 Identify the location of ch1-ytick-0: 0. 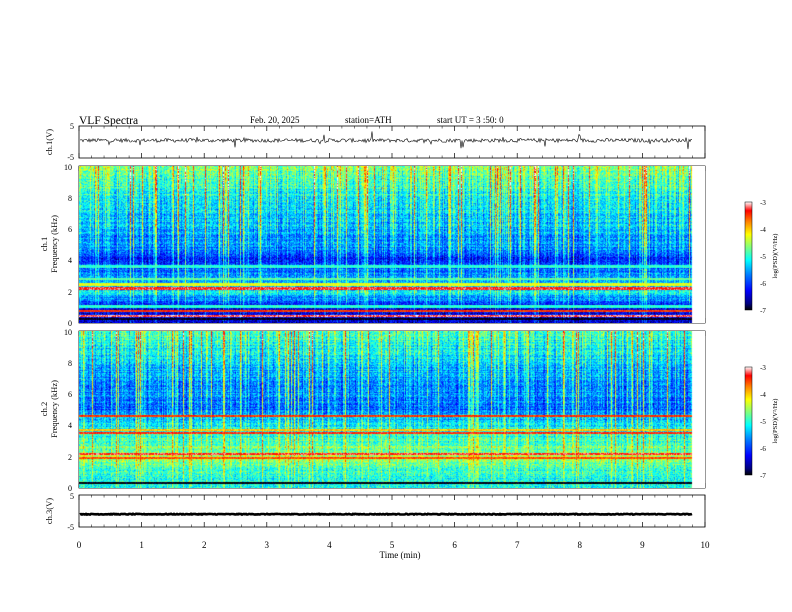
(70, 323).